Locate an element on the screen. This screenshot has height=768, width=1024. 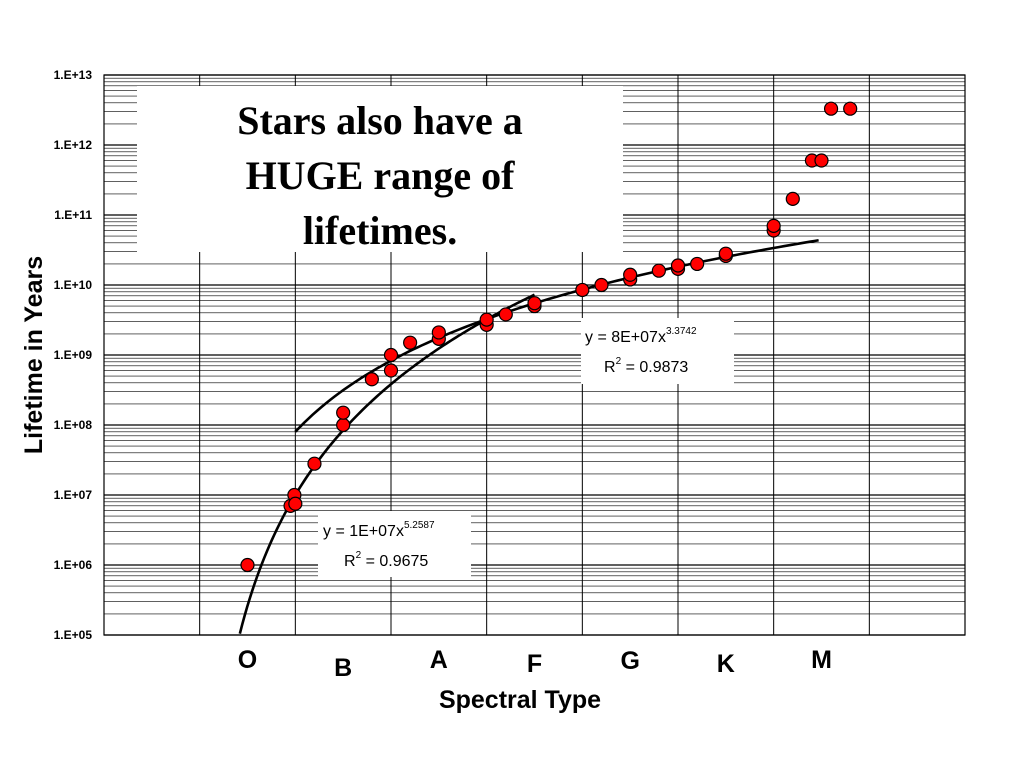
headline-line-3: lifetimes. is located at coordinates (380, 230).